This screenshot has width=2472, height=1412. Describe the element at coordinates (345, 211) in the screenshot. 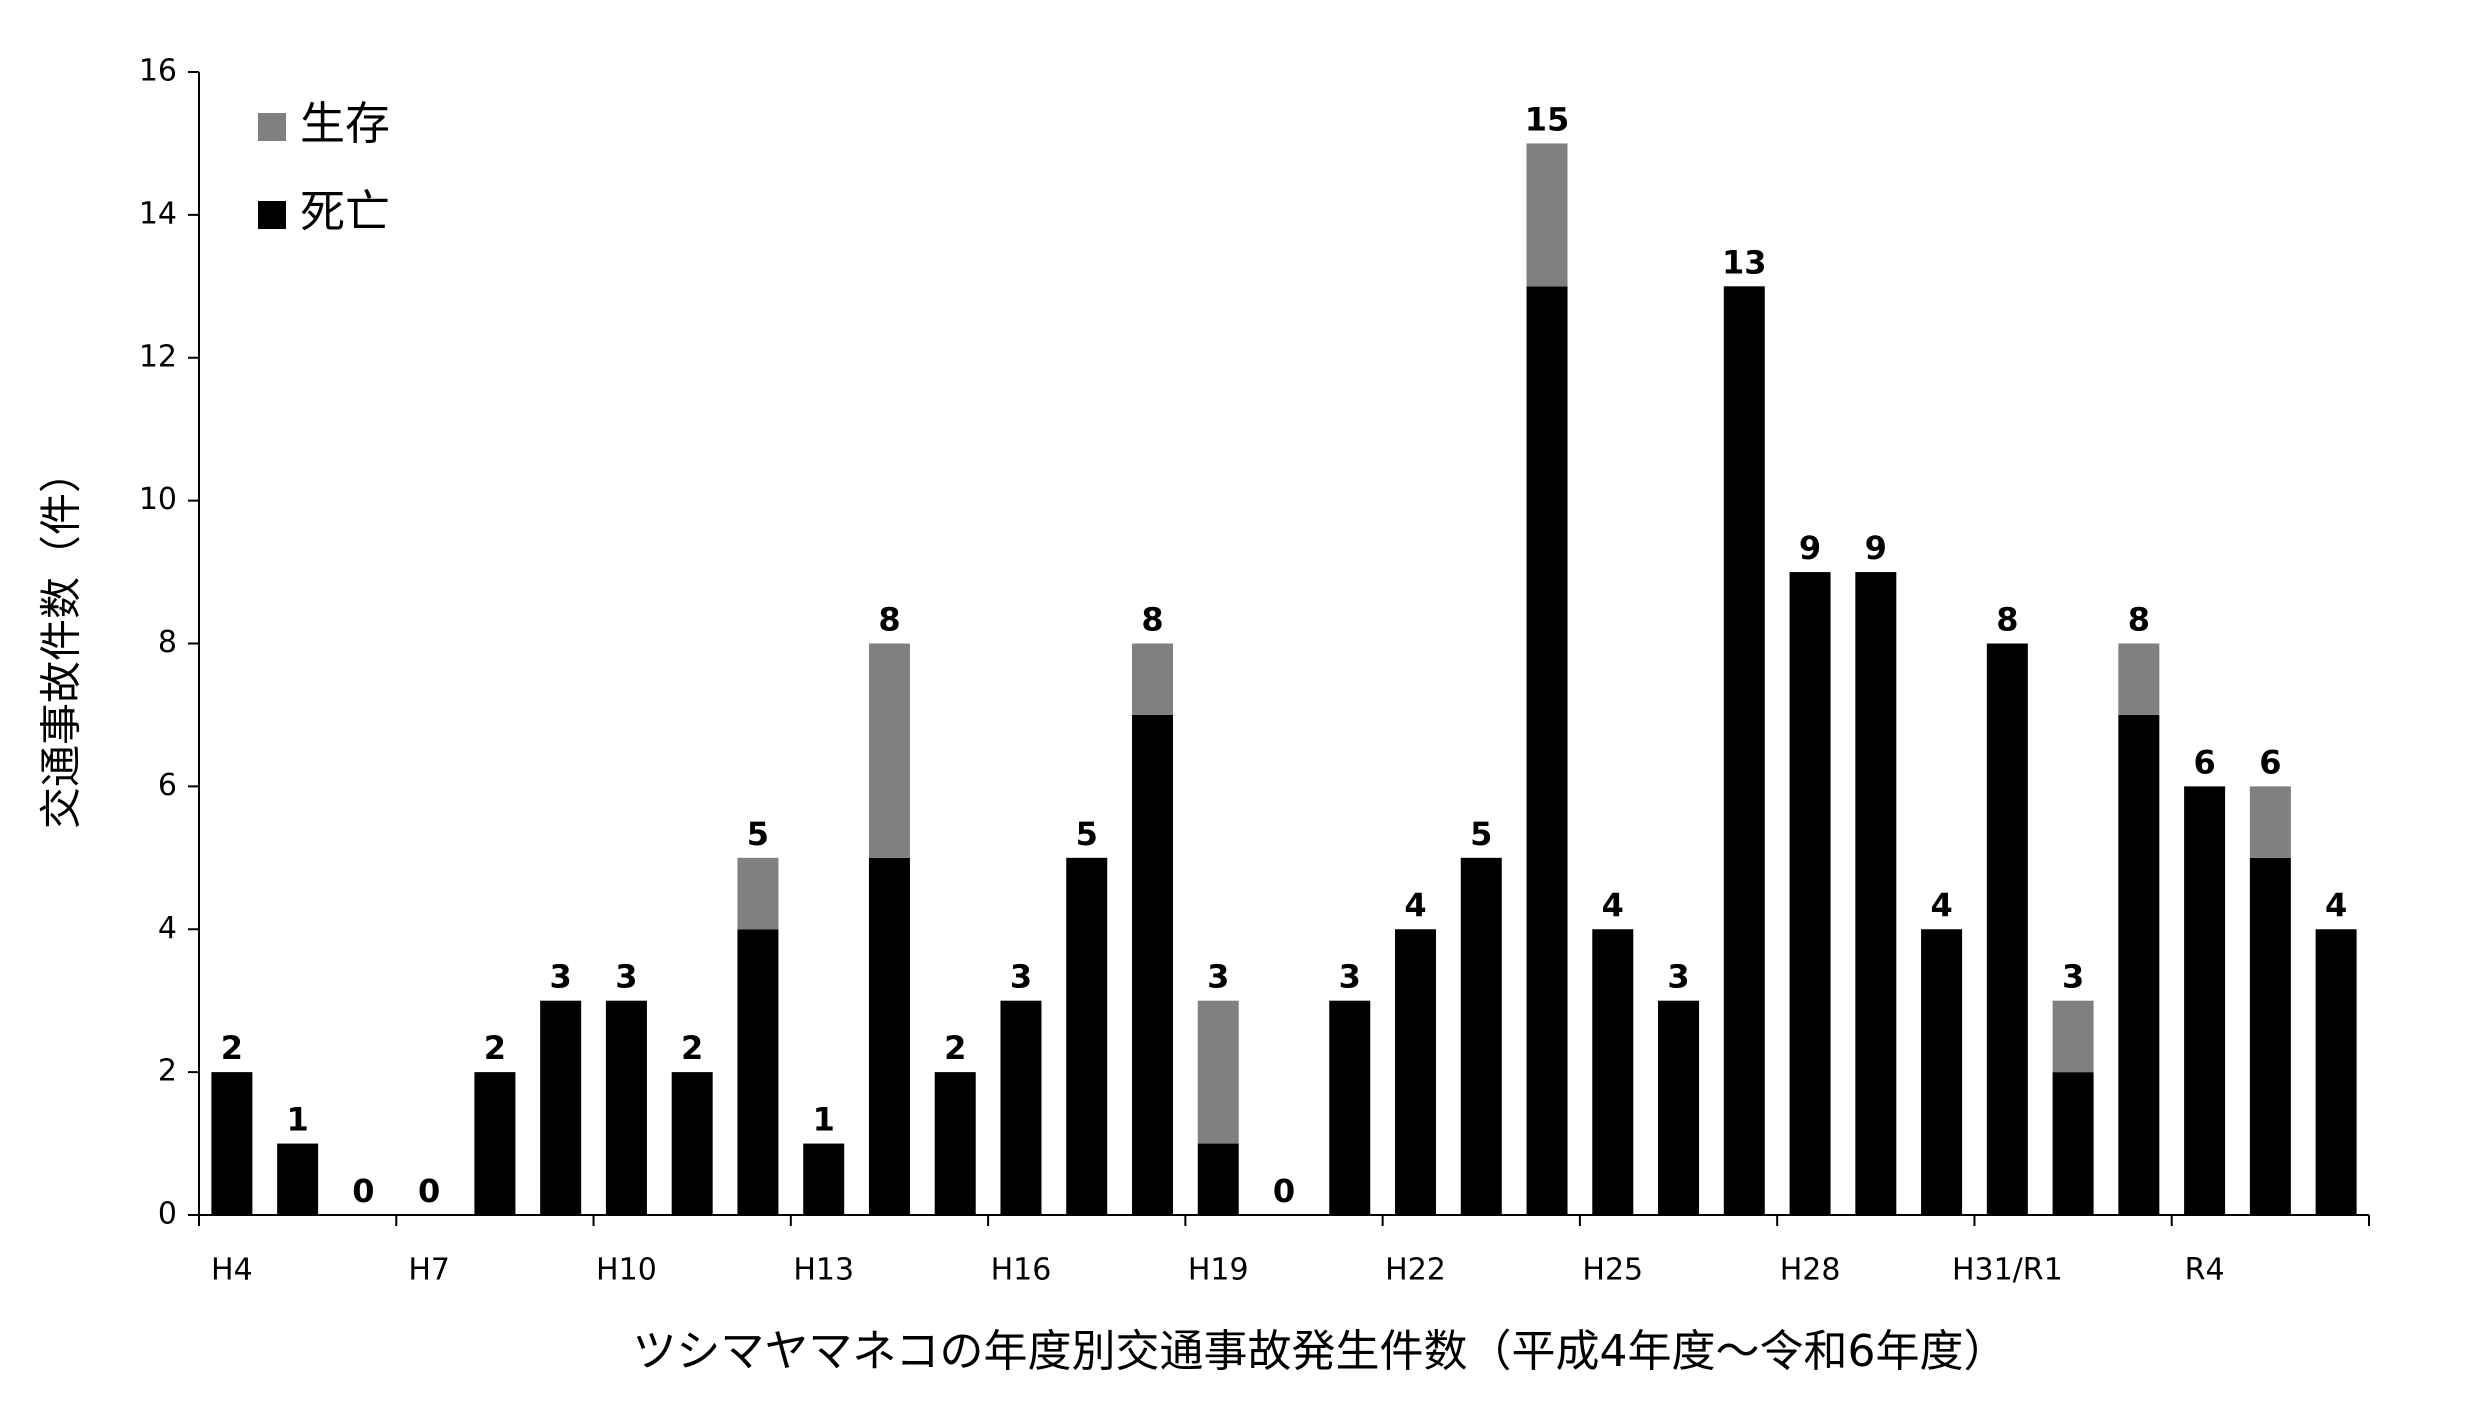

I see `legend-label: 死亡` at that location.